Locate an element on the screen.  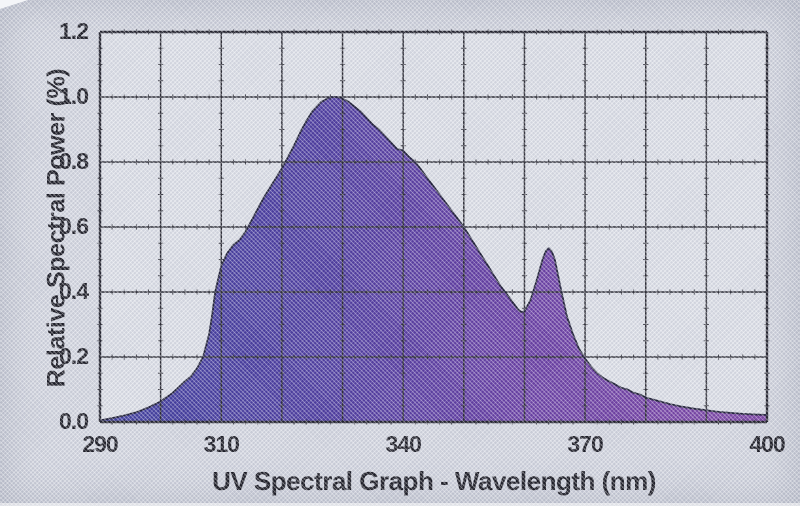
y-tick-label: 1.0 is located at coordinates (74, 95).